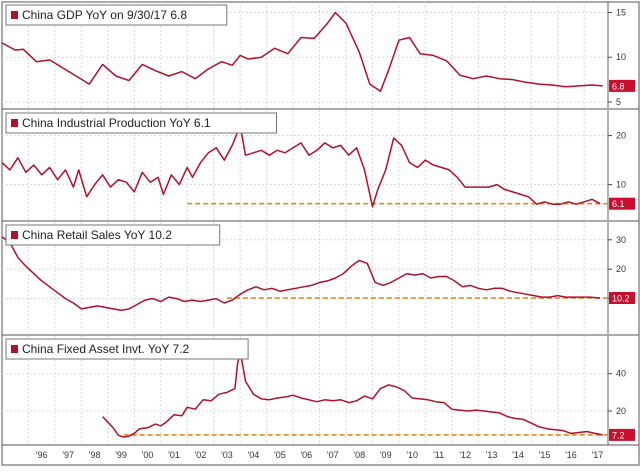 The image size is (640, 474). What do you see at coordinates (95, 455) in the screenshot?
I see `x-tick-label: '98` at bounding box center [95, 455].